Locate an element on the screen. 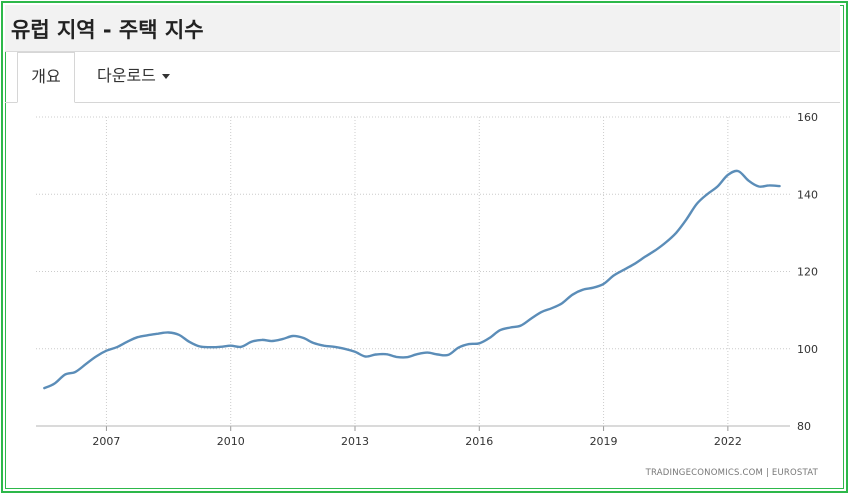  y-tick-label: 120 is located at coordinates (807, 272).